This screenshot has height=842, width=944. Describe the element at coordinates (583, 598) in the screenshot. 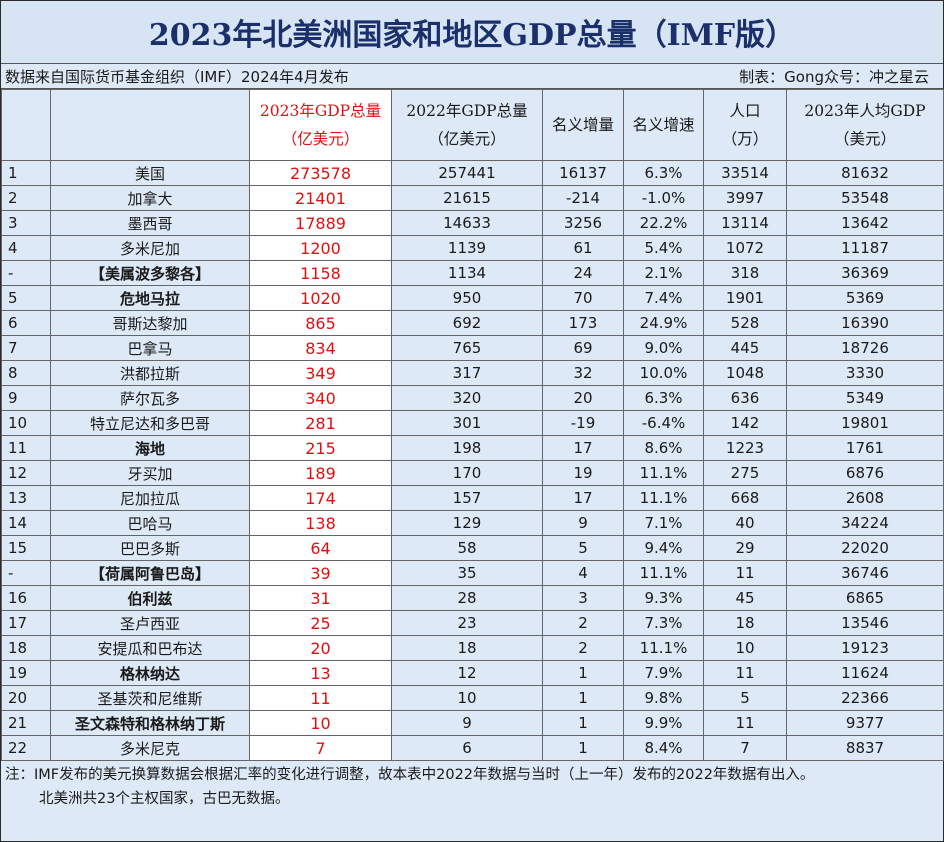

I see `increase-cell: 3` at that location.